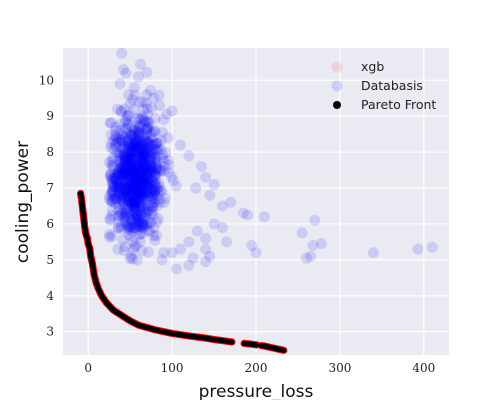 This screenshot has height=400, width=500. Describe the element at coordinates (284, 350) in the screenshot. I see `pareto-point` at that location.